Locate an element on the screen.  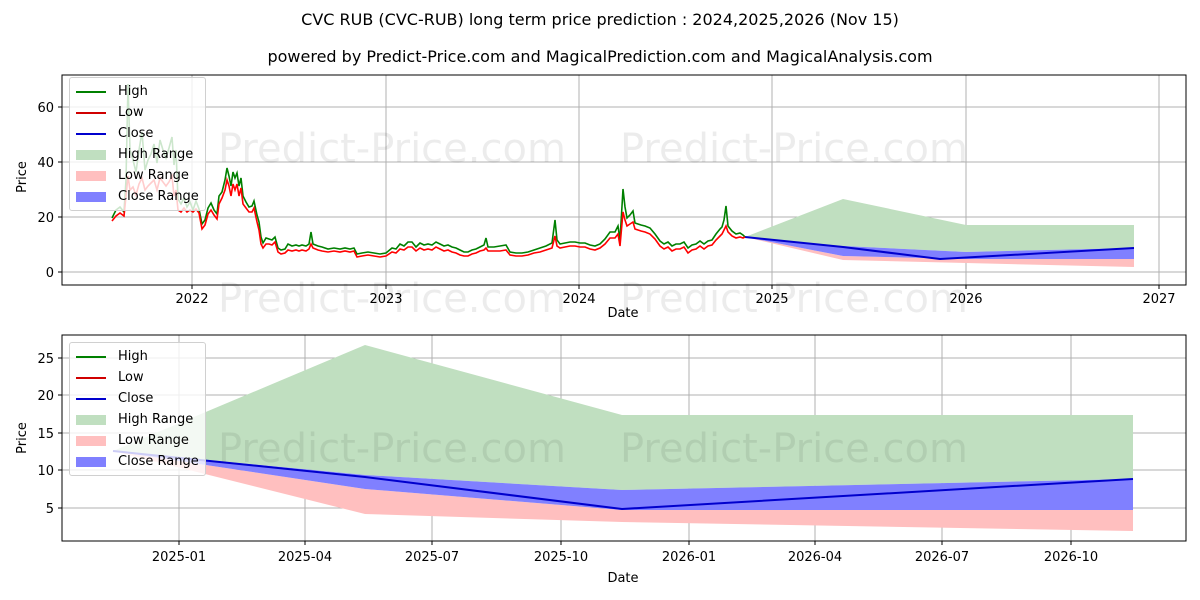
bottom-y-tick-label: 10 is located at coordinates (45, 471).